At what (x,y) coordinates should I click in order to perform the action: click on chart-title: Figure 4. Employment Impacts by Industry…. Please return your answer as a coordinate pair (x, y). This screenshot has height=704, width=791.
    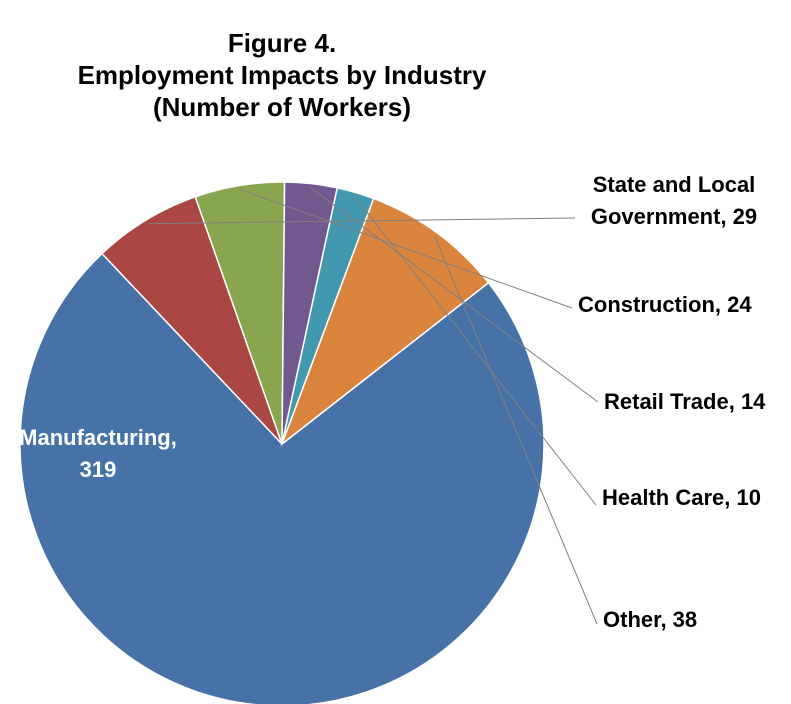
    Looking at the image, I should click on (282, 75).